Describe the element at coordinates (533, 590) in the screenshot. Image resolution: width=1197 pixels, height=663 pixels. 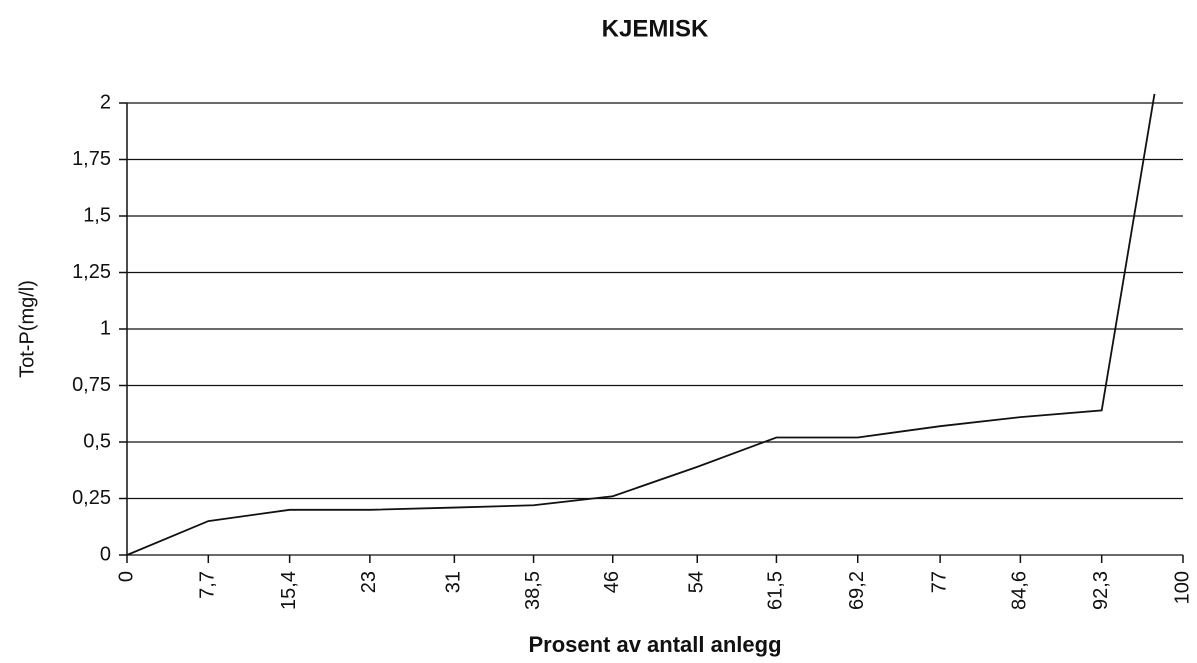
I see `x-tick-label: 38,5` at that location.